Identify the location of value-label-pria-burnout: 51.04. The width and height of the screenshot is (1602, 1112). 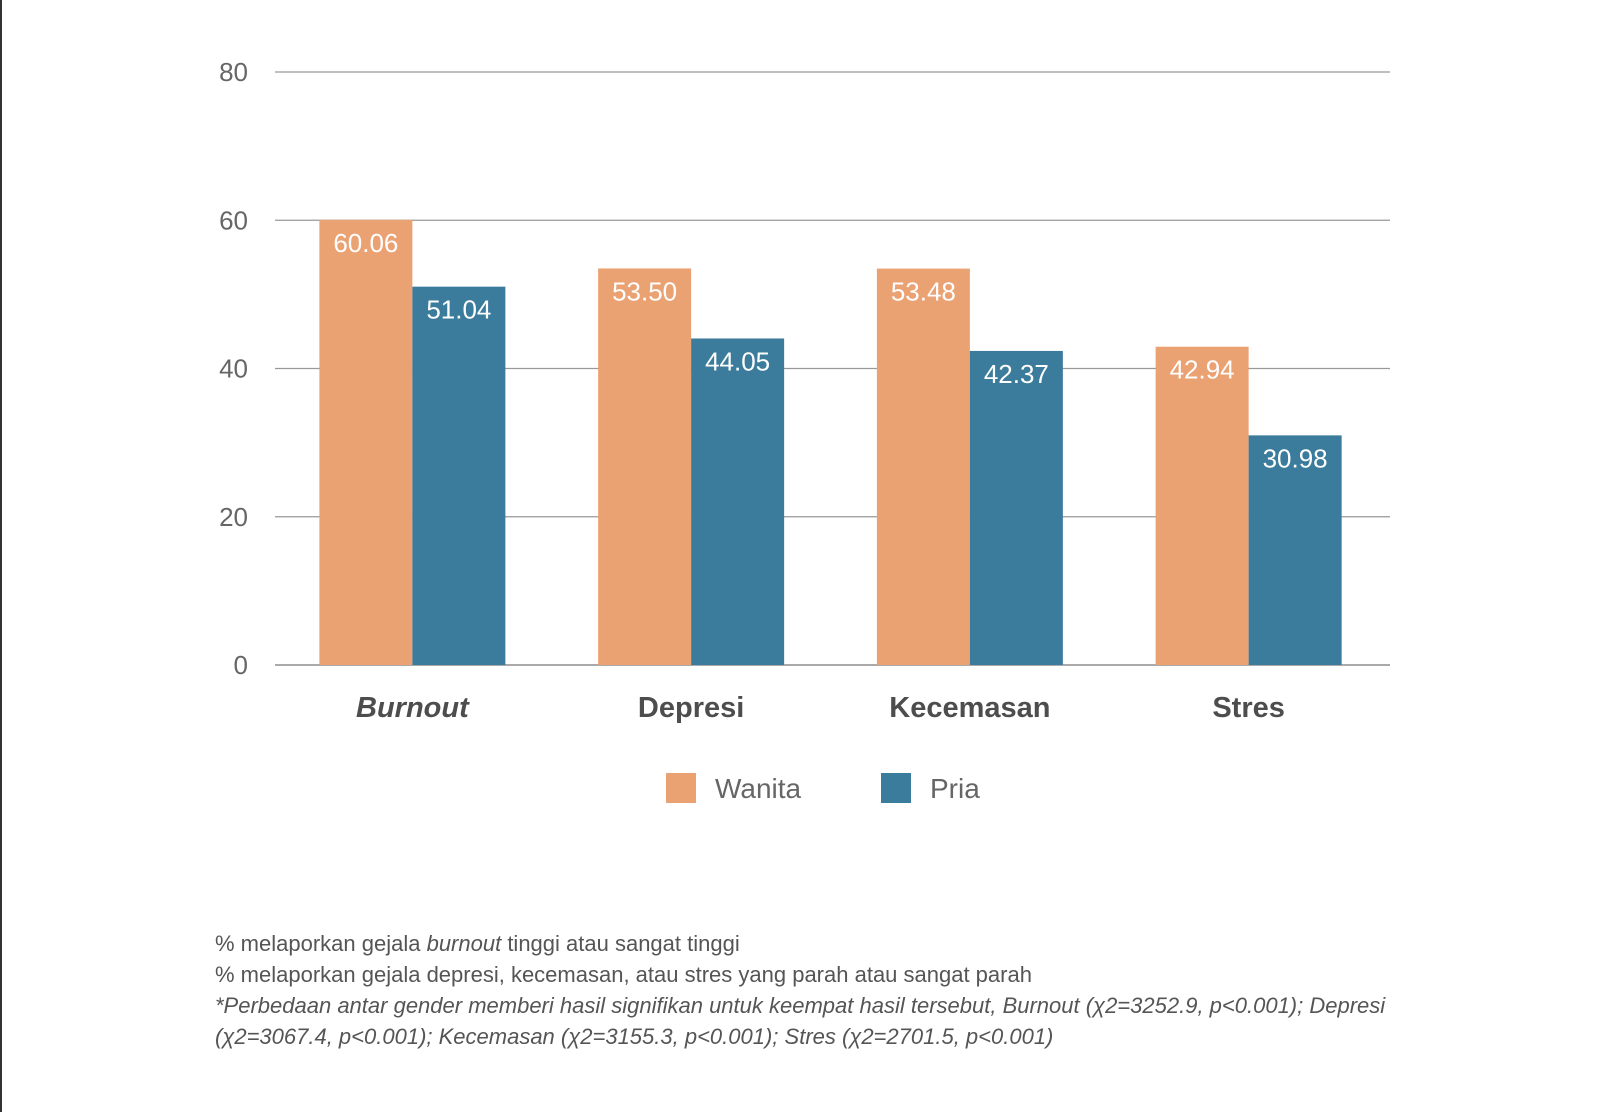
(458, 310).